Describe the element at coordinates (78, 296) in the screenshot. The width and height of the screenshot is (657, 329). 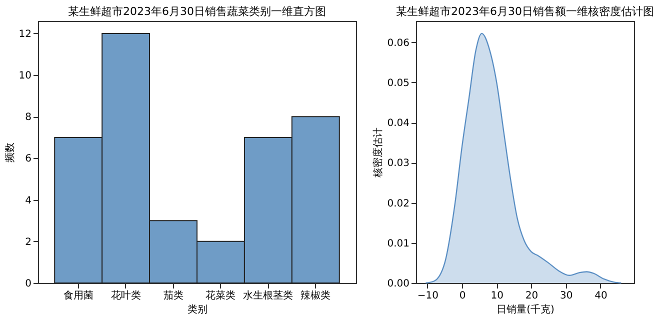
I see `x-tick-label: 食用菌` at that location.